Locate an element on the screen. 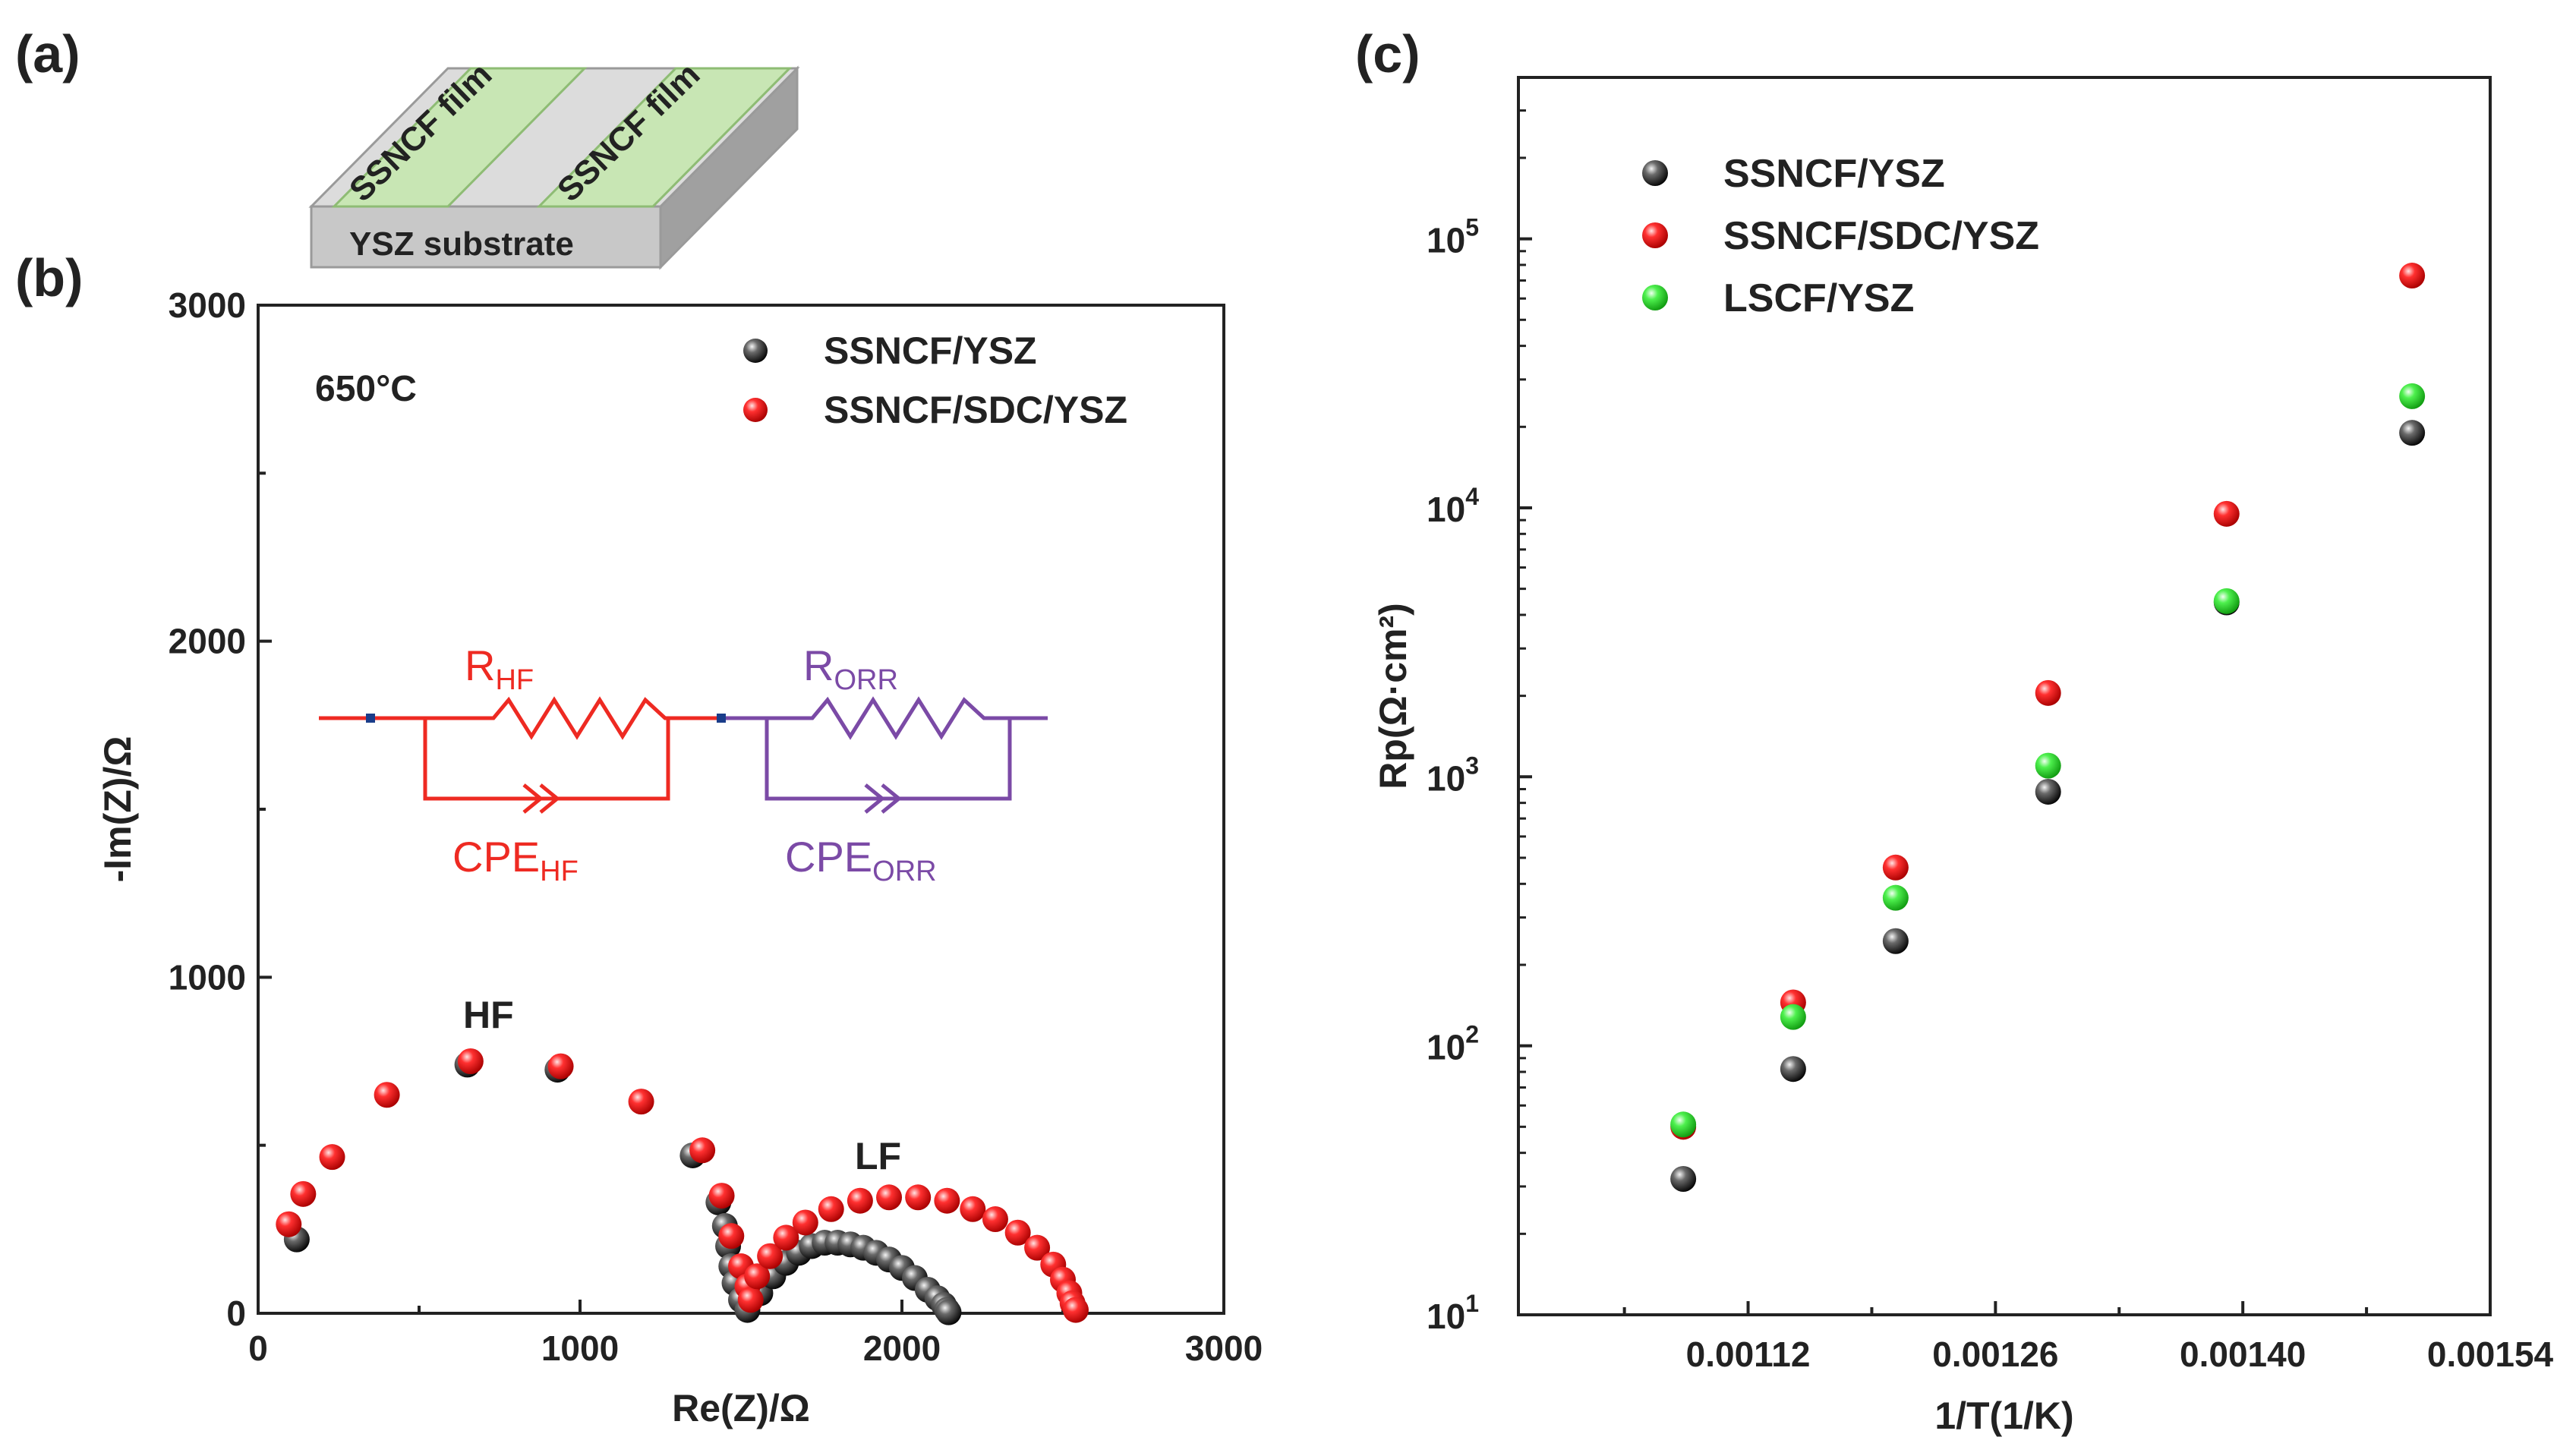 The width and height of the screenshot is (2557, 1456). film-left is located at coordinates (460, 137).